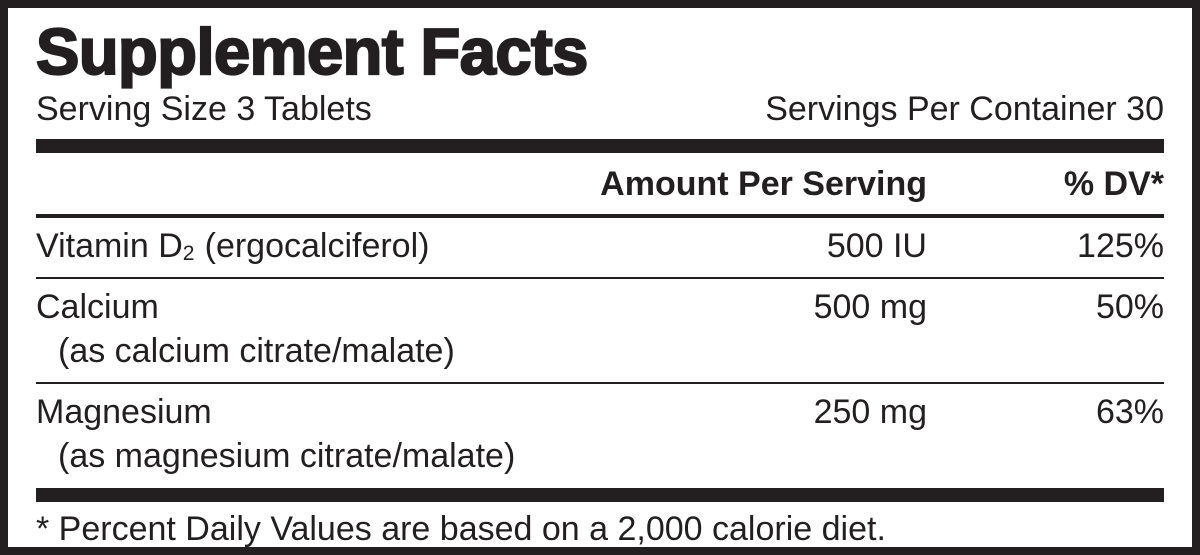  What do you see at coordinates (281, 307) in the screenshot?
I see `nutrient-name: Calcium` at bounding box center [281, 307].